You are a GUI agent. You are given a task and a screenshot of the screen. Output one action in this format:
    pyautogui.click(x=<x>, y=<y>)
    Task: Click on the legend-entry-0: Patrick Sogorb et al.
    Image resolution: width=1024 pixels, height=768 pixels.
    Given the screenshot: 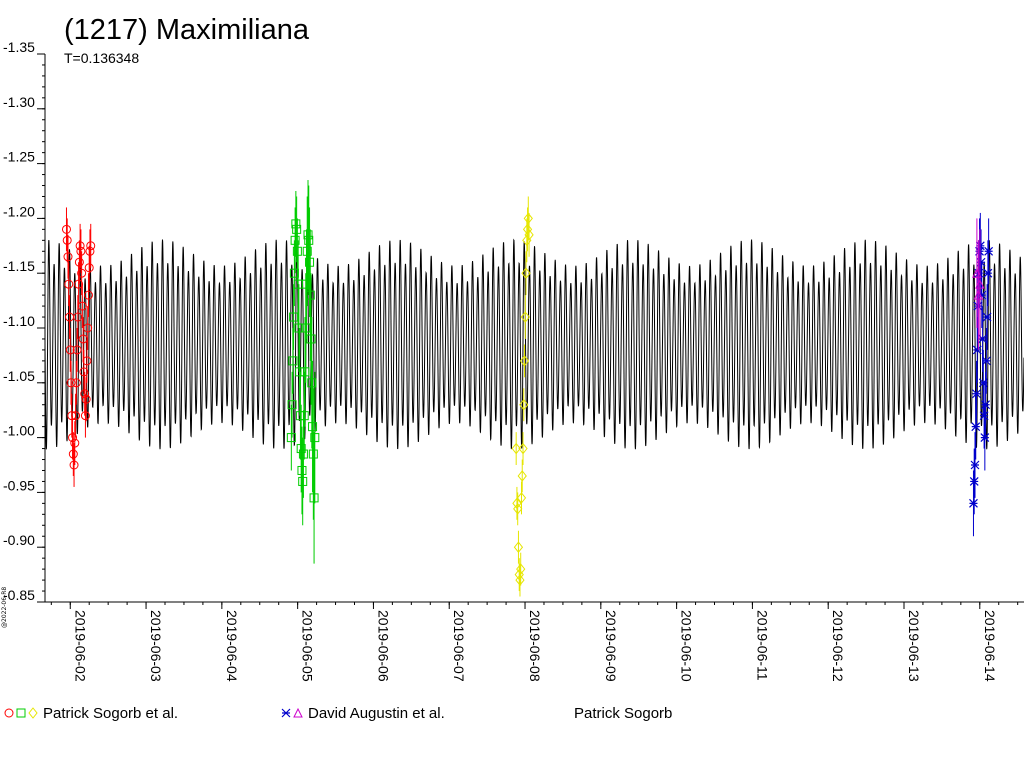 What is the action you would take?
    pyautogui.click(x=91, y=713)
    